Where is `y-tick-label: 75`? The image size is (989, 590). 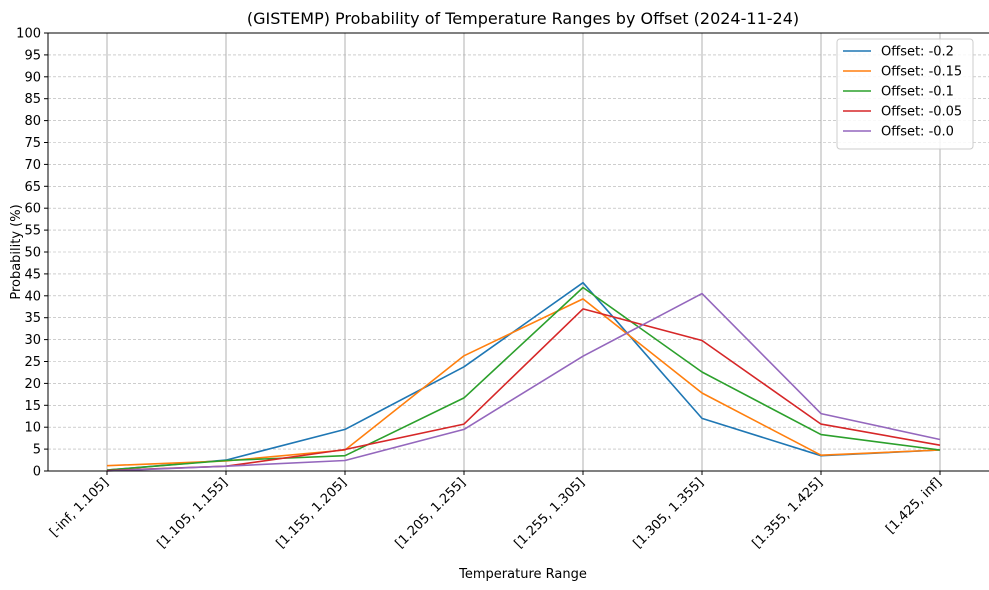
y-tick-label: 75 is located at coordinates (32, 143).